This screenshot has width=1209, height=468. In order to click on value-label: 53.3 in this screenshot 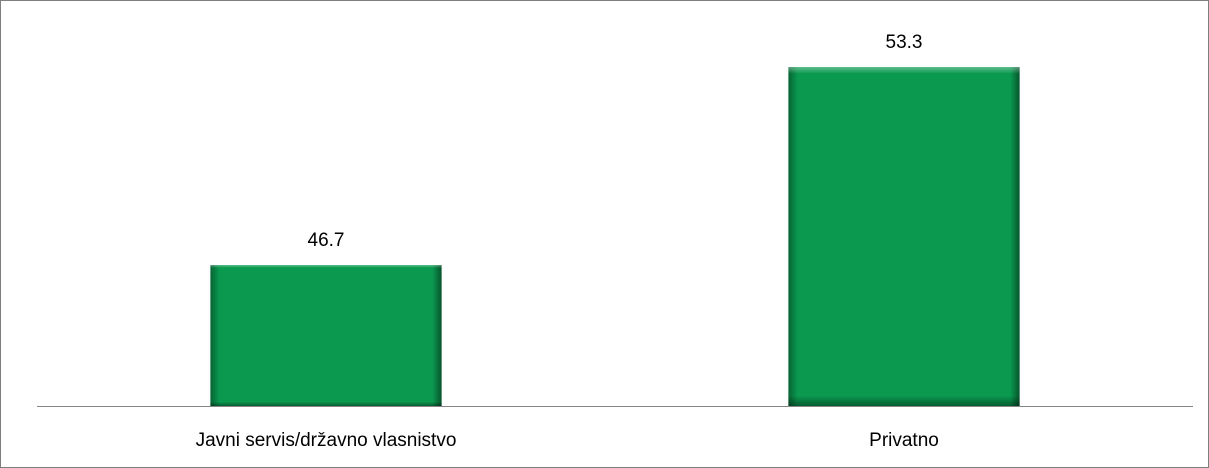, I will do `click(904, 42)`.